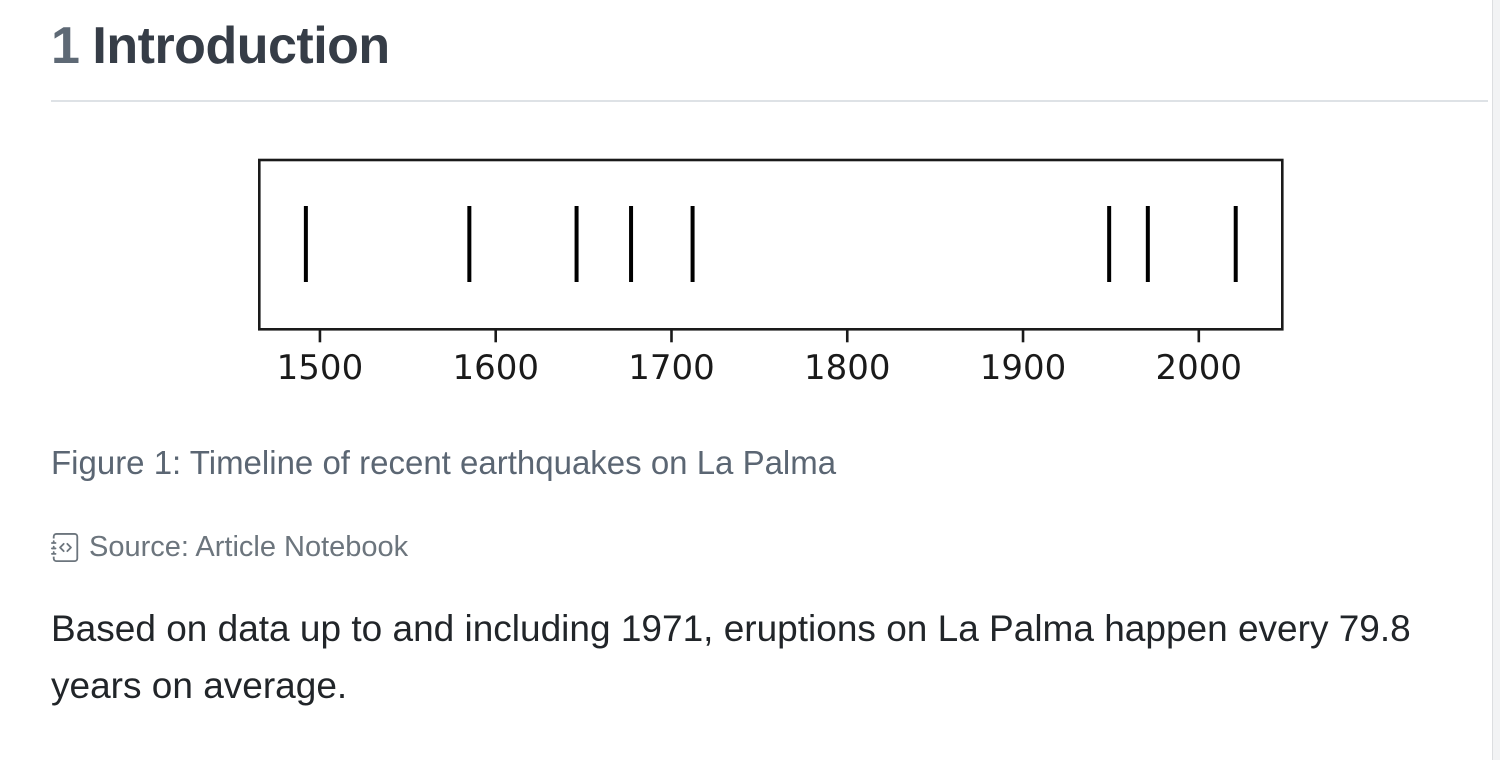 The width and height of the screenshot is (1500, 760). I want to click on heading-divider, so click(769, 101).